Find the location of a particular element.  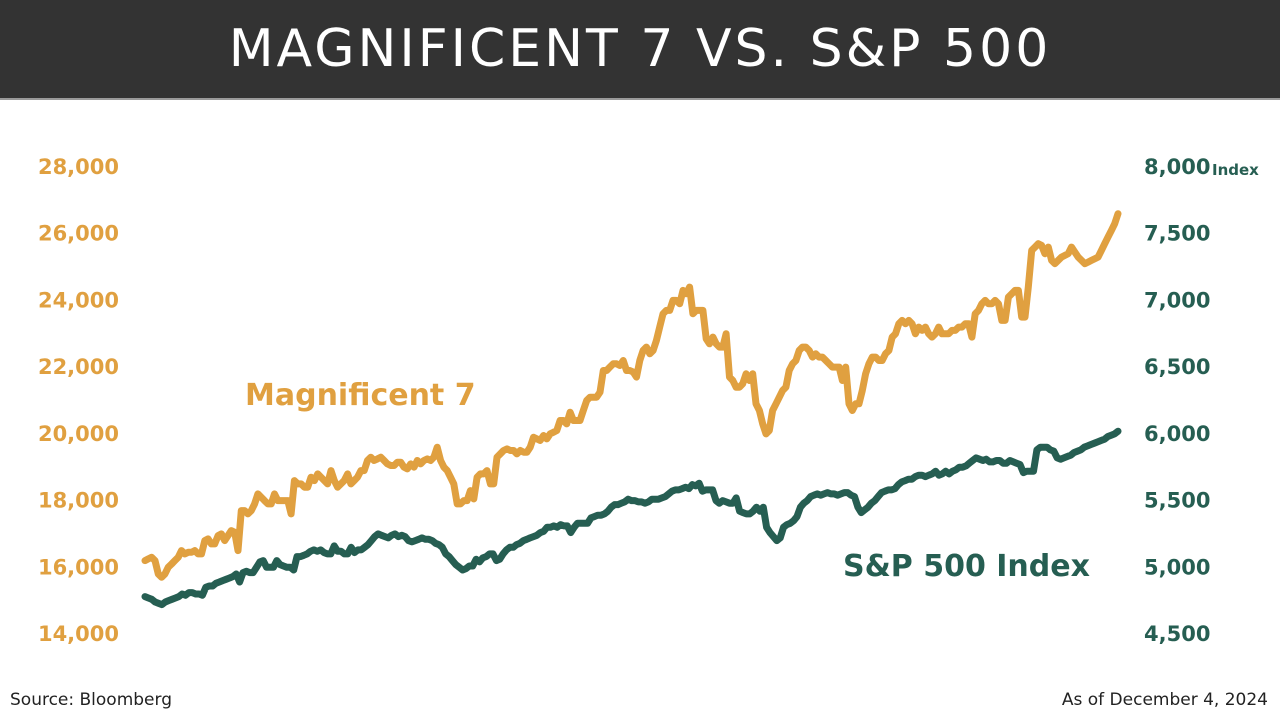

left-axis-tick-label: 20,000 is located at coordinates (78, 434).